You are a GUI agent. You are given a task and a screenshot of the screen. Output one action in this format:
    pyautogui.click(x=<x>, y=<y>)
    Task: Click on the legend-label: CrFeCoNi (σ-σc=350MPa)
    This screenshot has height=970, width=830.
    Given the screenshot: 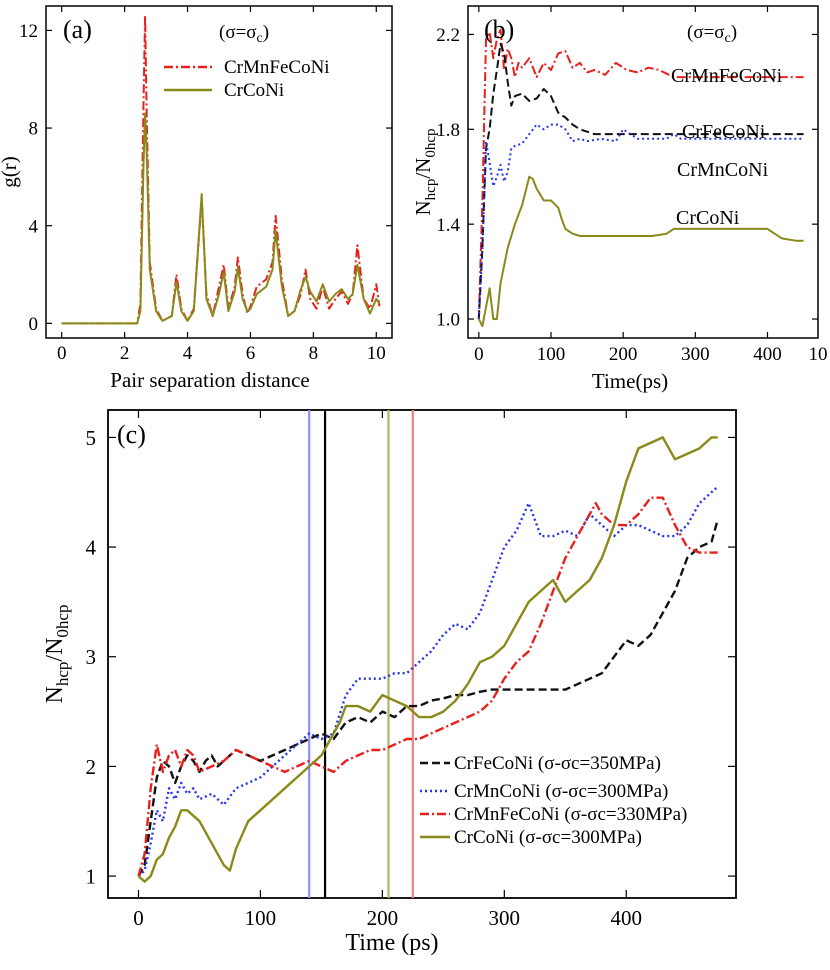 What is the action you would take?
    pyautogui.click(x=557, y=763)
    